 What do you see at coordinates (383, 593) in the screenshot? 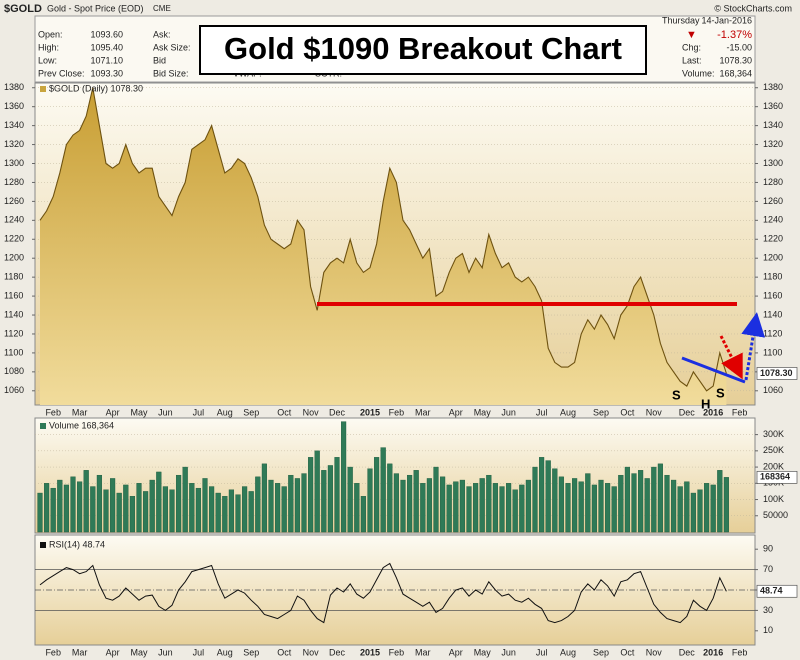
I see `rsi-line` at bounding box center [383, 593].